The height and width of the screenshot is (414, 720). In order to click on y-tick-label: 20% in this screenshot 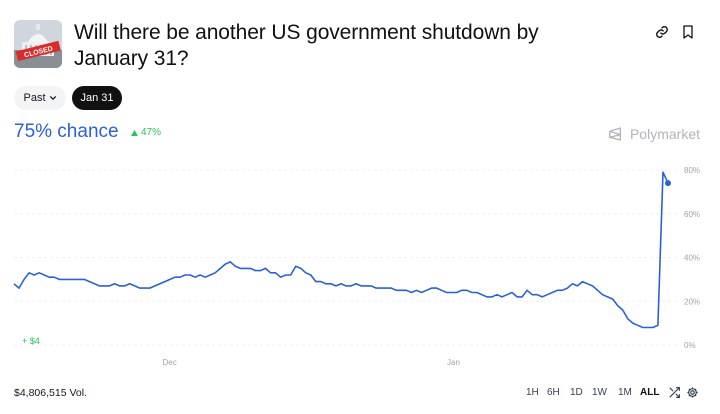, I will do `click(692, 301)`.